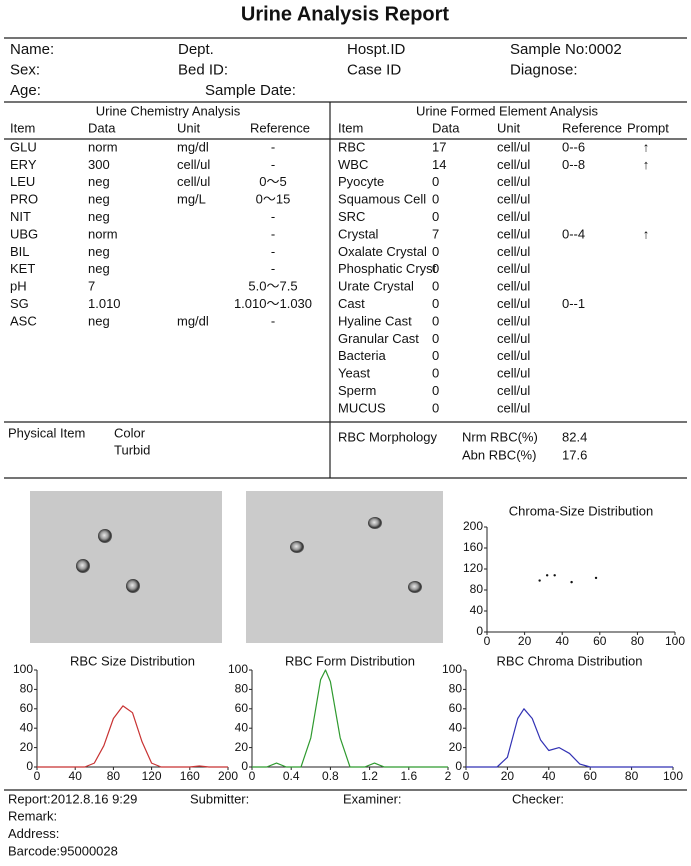 The height and width of the screenshot is (866, 691). Describe the element at coordinates (408, 776) in the screenshot. I see `x-tick-label: 1.6` at that location.